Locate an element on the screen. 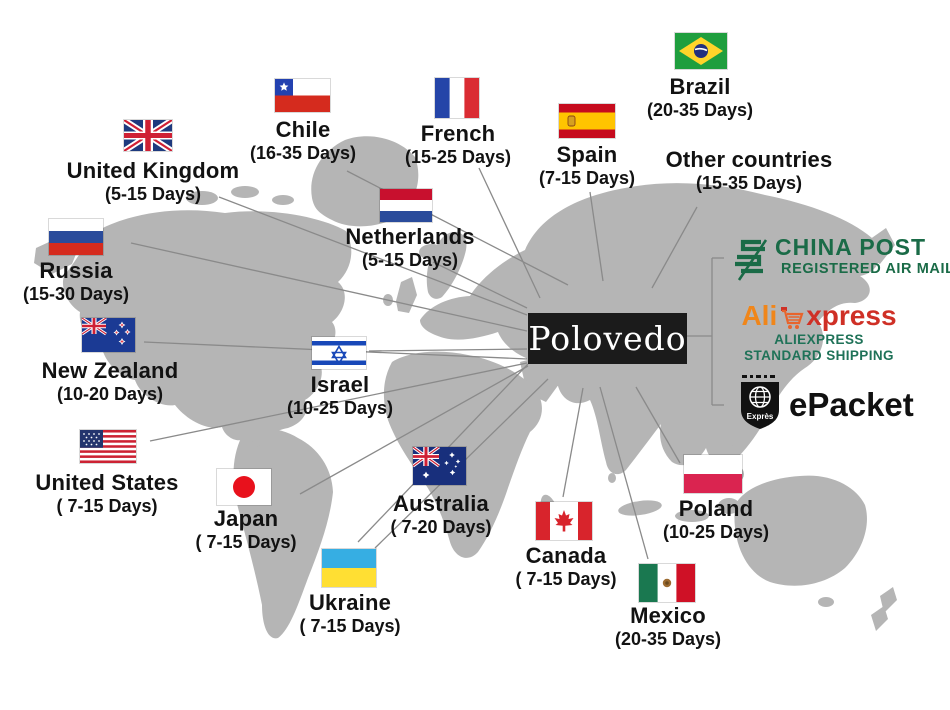 This screenshot has height=710, width=950. israel-flag-icon is located at coordinates (339, 353).